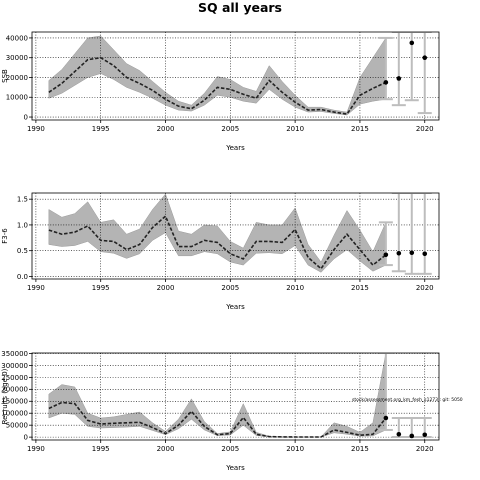 The image size is (480, 480). What do you see at coordinates (5, 396) in the screenshot?
I see `y-axis-label: Recruits (age 0)` at bounding box center [5, 396].